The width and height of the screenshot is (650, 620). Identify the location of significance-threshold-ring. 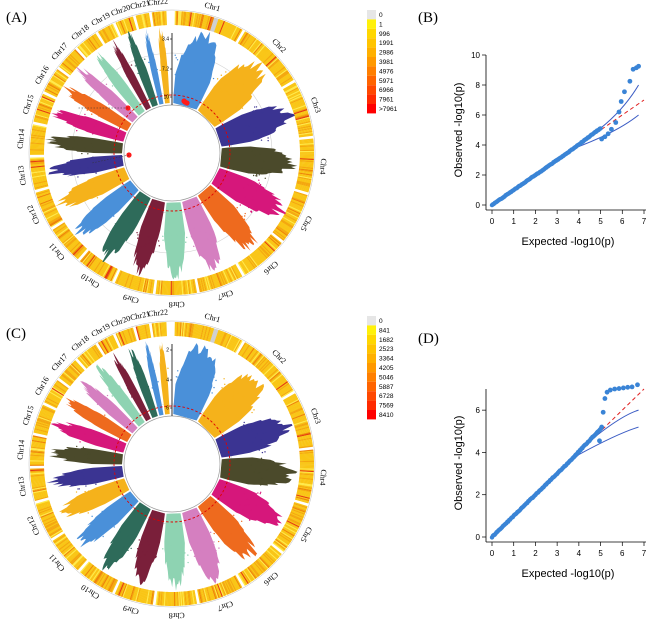
(172, 153).